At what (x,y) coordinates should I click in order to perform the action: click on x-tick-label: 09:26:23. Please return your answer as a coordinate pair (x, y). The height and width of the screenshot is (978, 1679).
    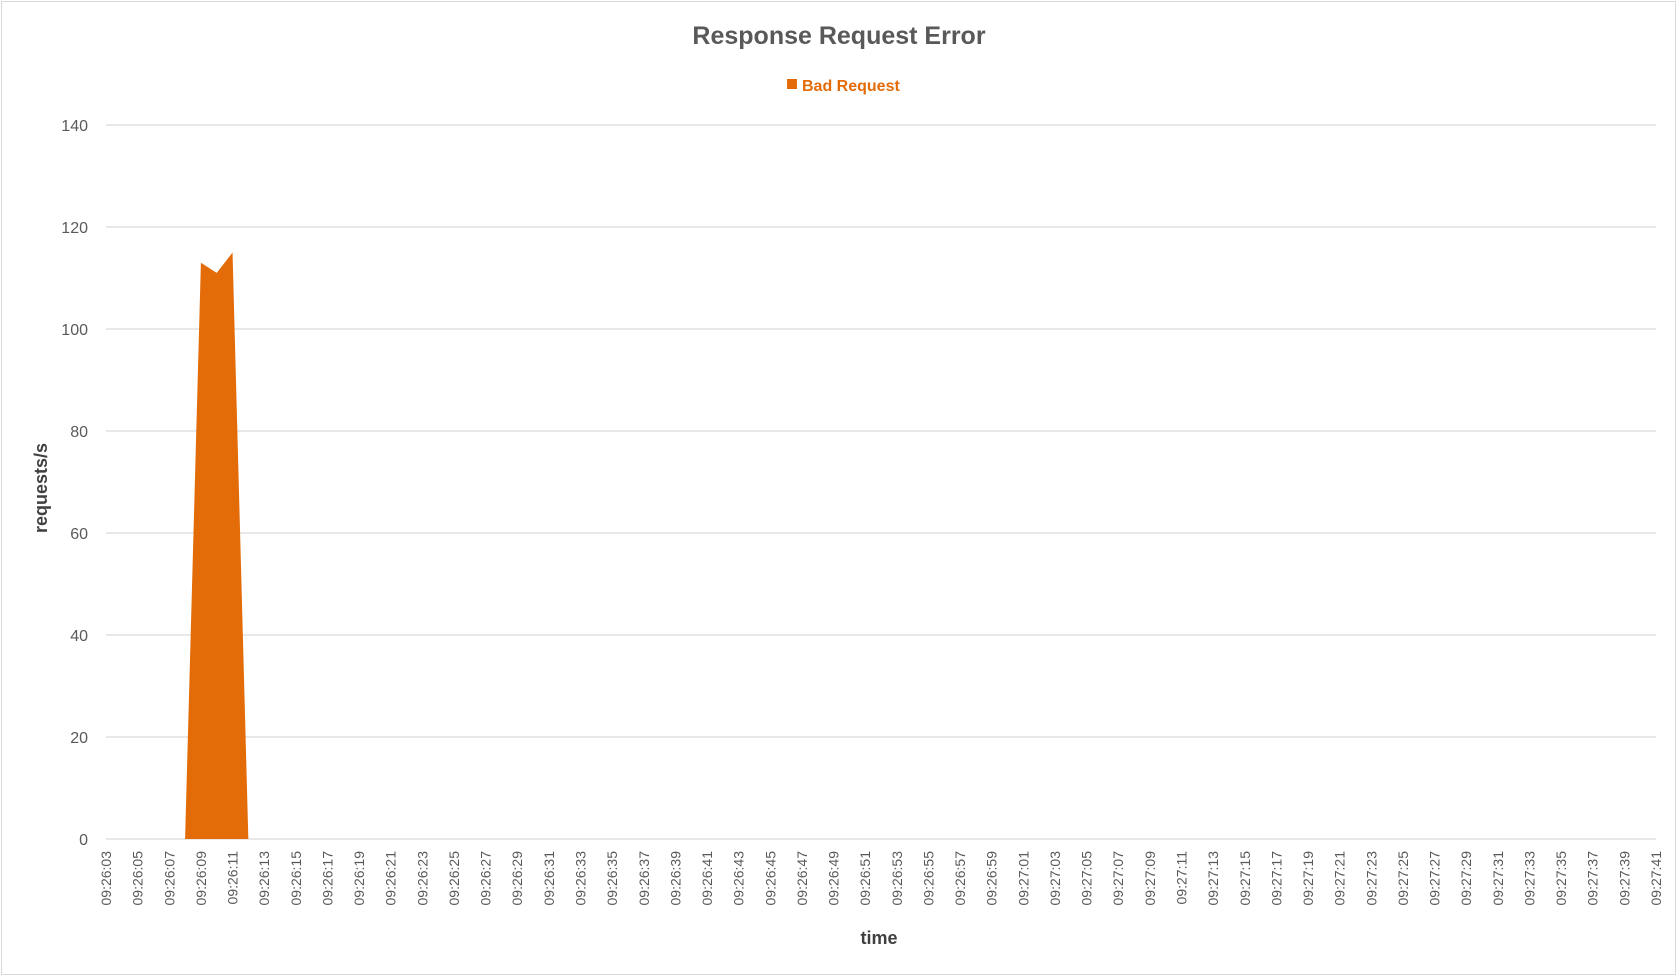
    Looking at the image, I should click on (422, 878).